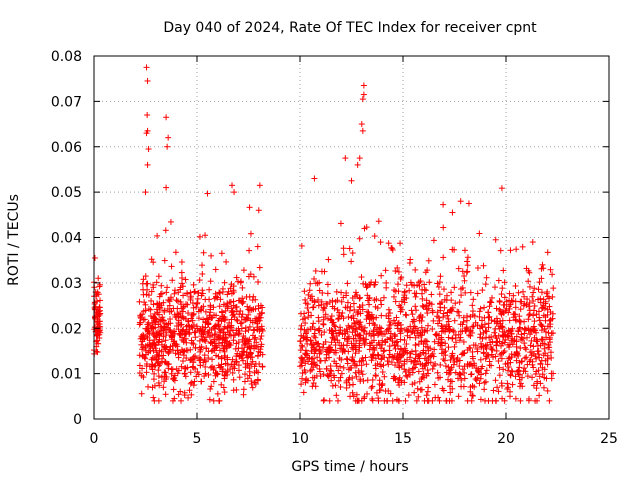  What do you see at coordinates (66, 102) in the screenshot?
I see `y-tick-label: 0.07` at bounding box center [66, 102].